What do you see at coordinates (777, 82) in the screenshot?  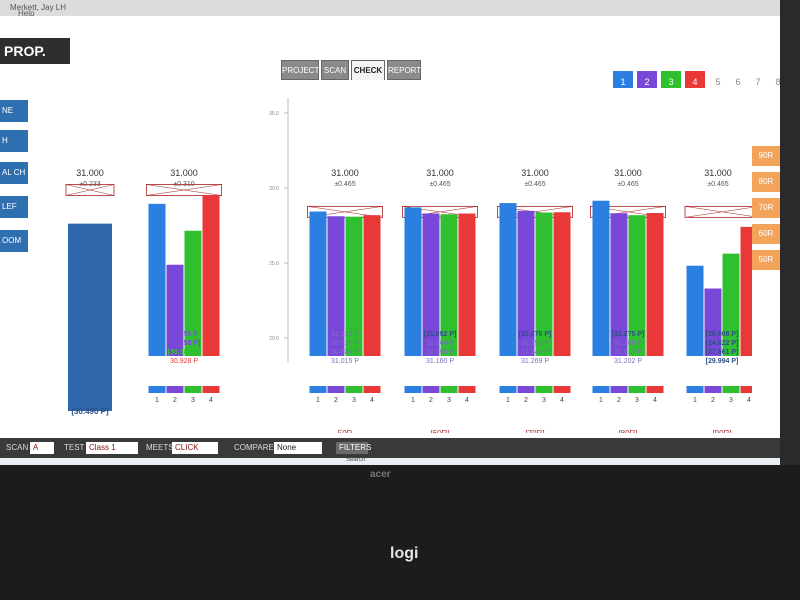 I see `blade-number-8: 8` at bounding box center [777, 82].